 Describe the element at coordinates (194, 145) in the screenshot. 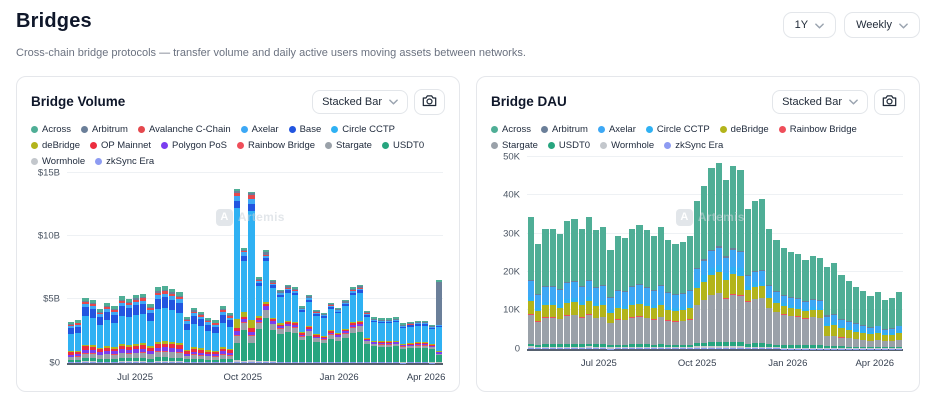

I see `legend-item-polygon-pos: Polygon PoS` at that location.